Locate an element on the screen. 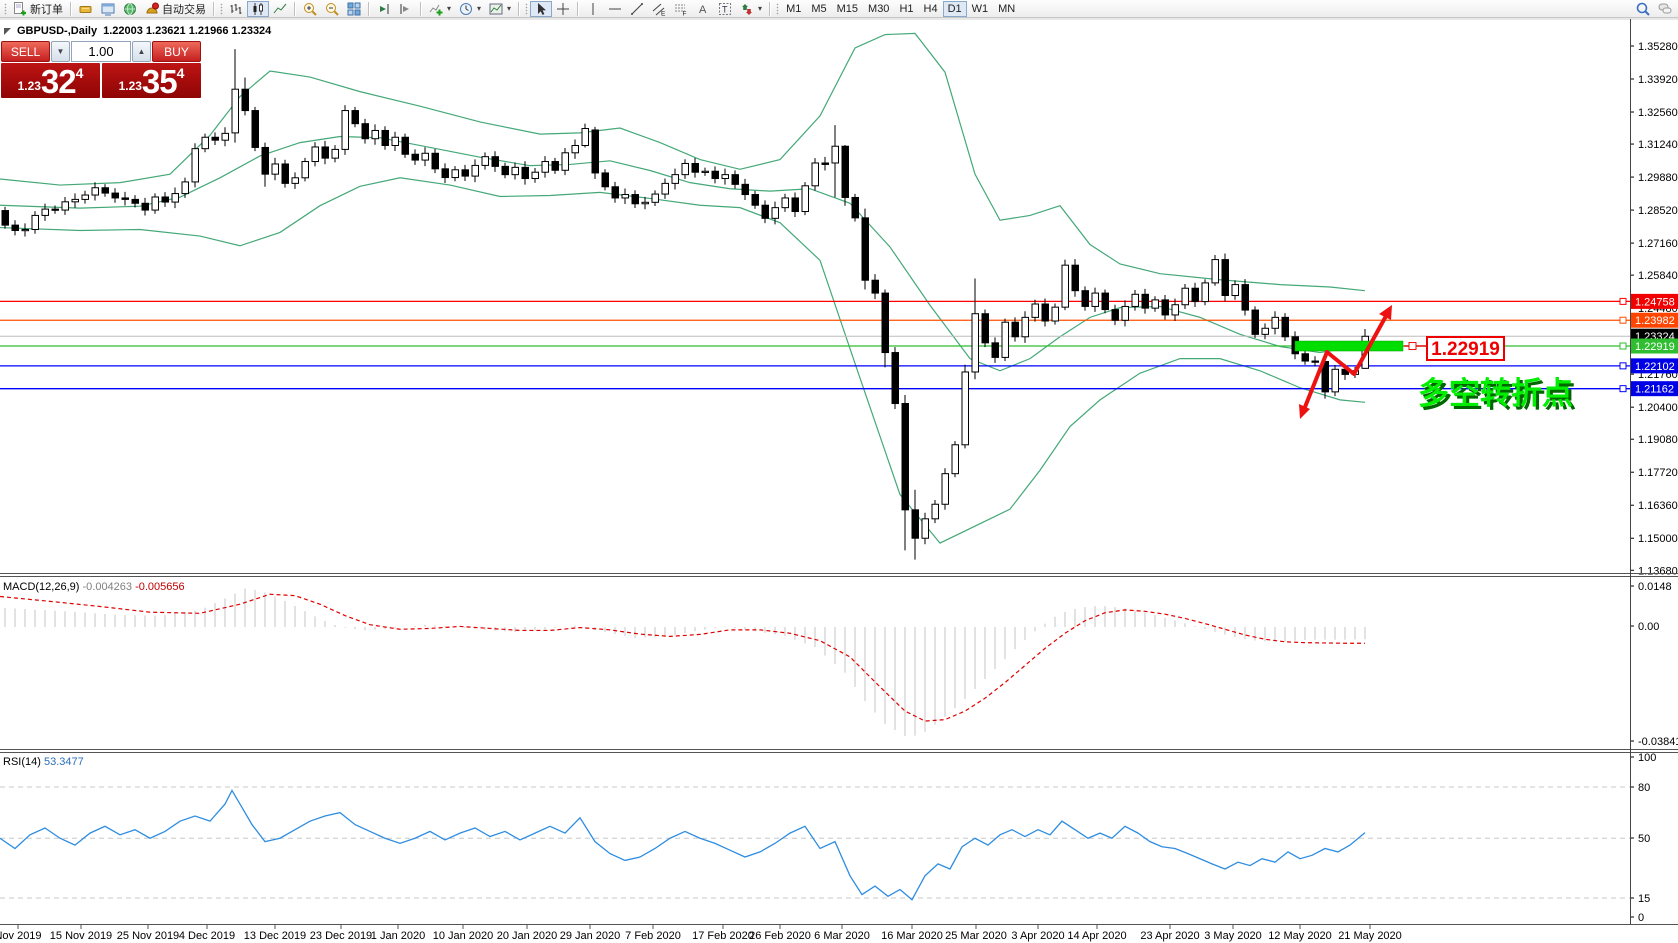  channel-tool-button: E is located at coordinates (659, 9).